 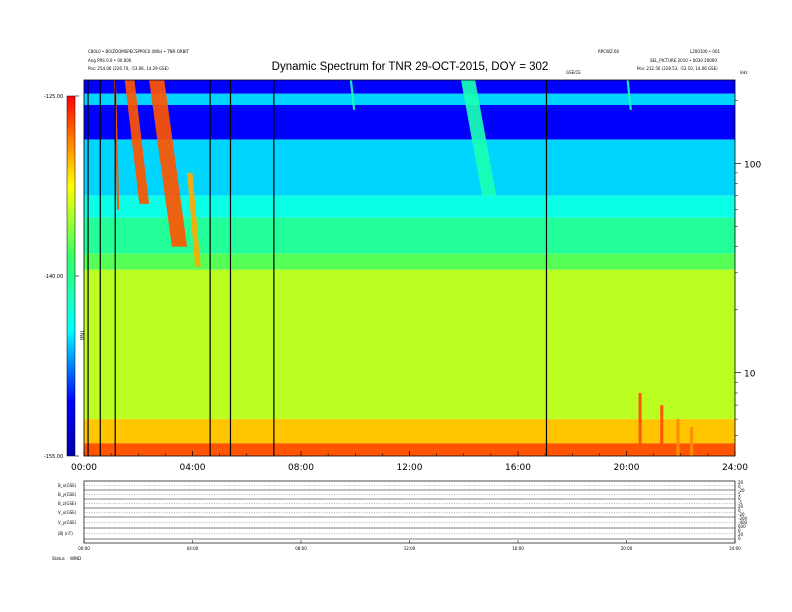 What do you see at coordinates (752, 165) in the screenshot?
I see `y-tick-label: 100` at bounding box center [752, 165].